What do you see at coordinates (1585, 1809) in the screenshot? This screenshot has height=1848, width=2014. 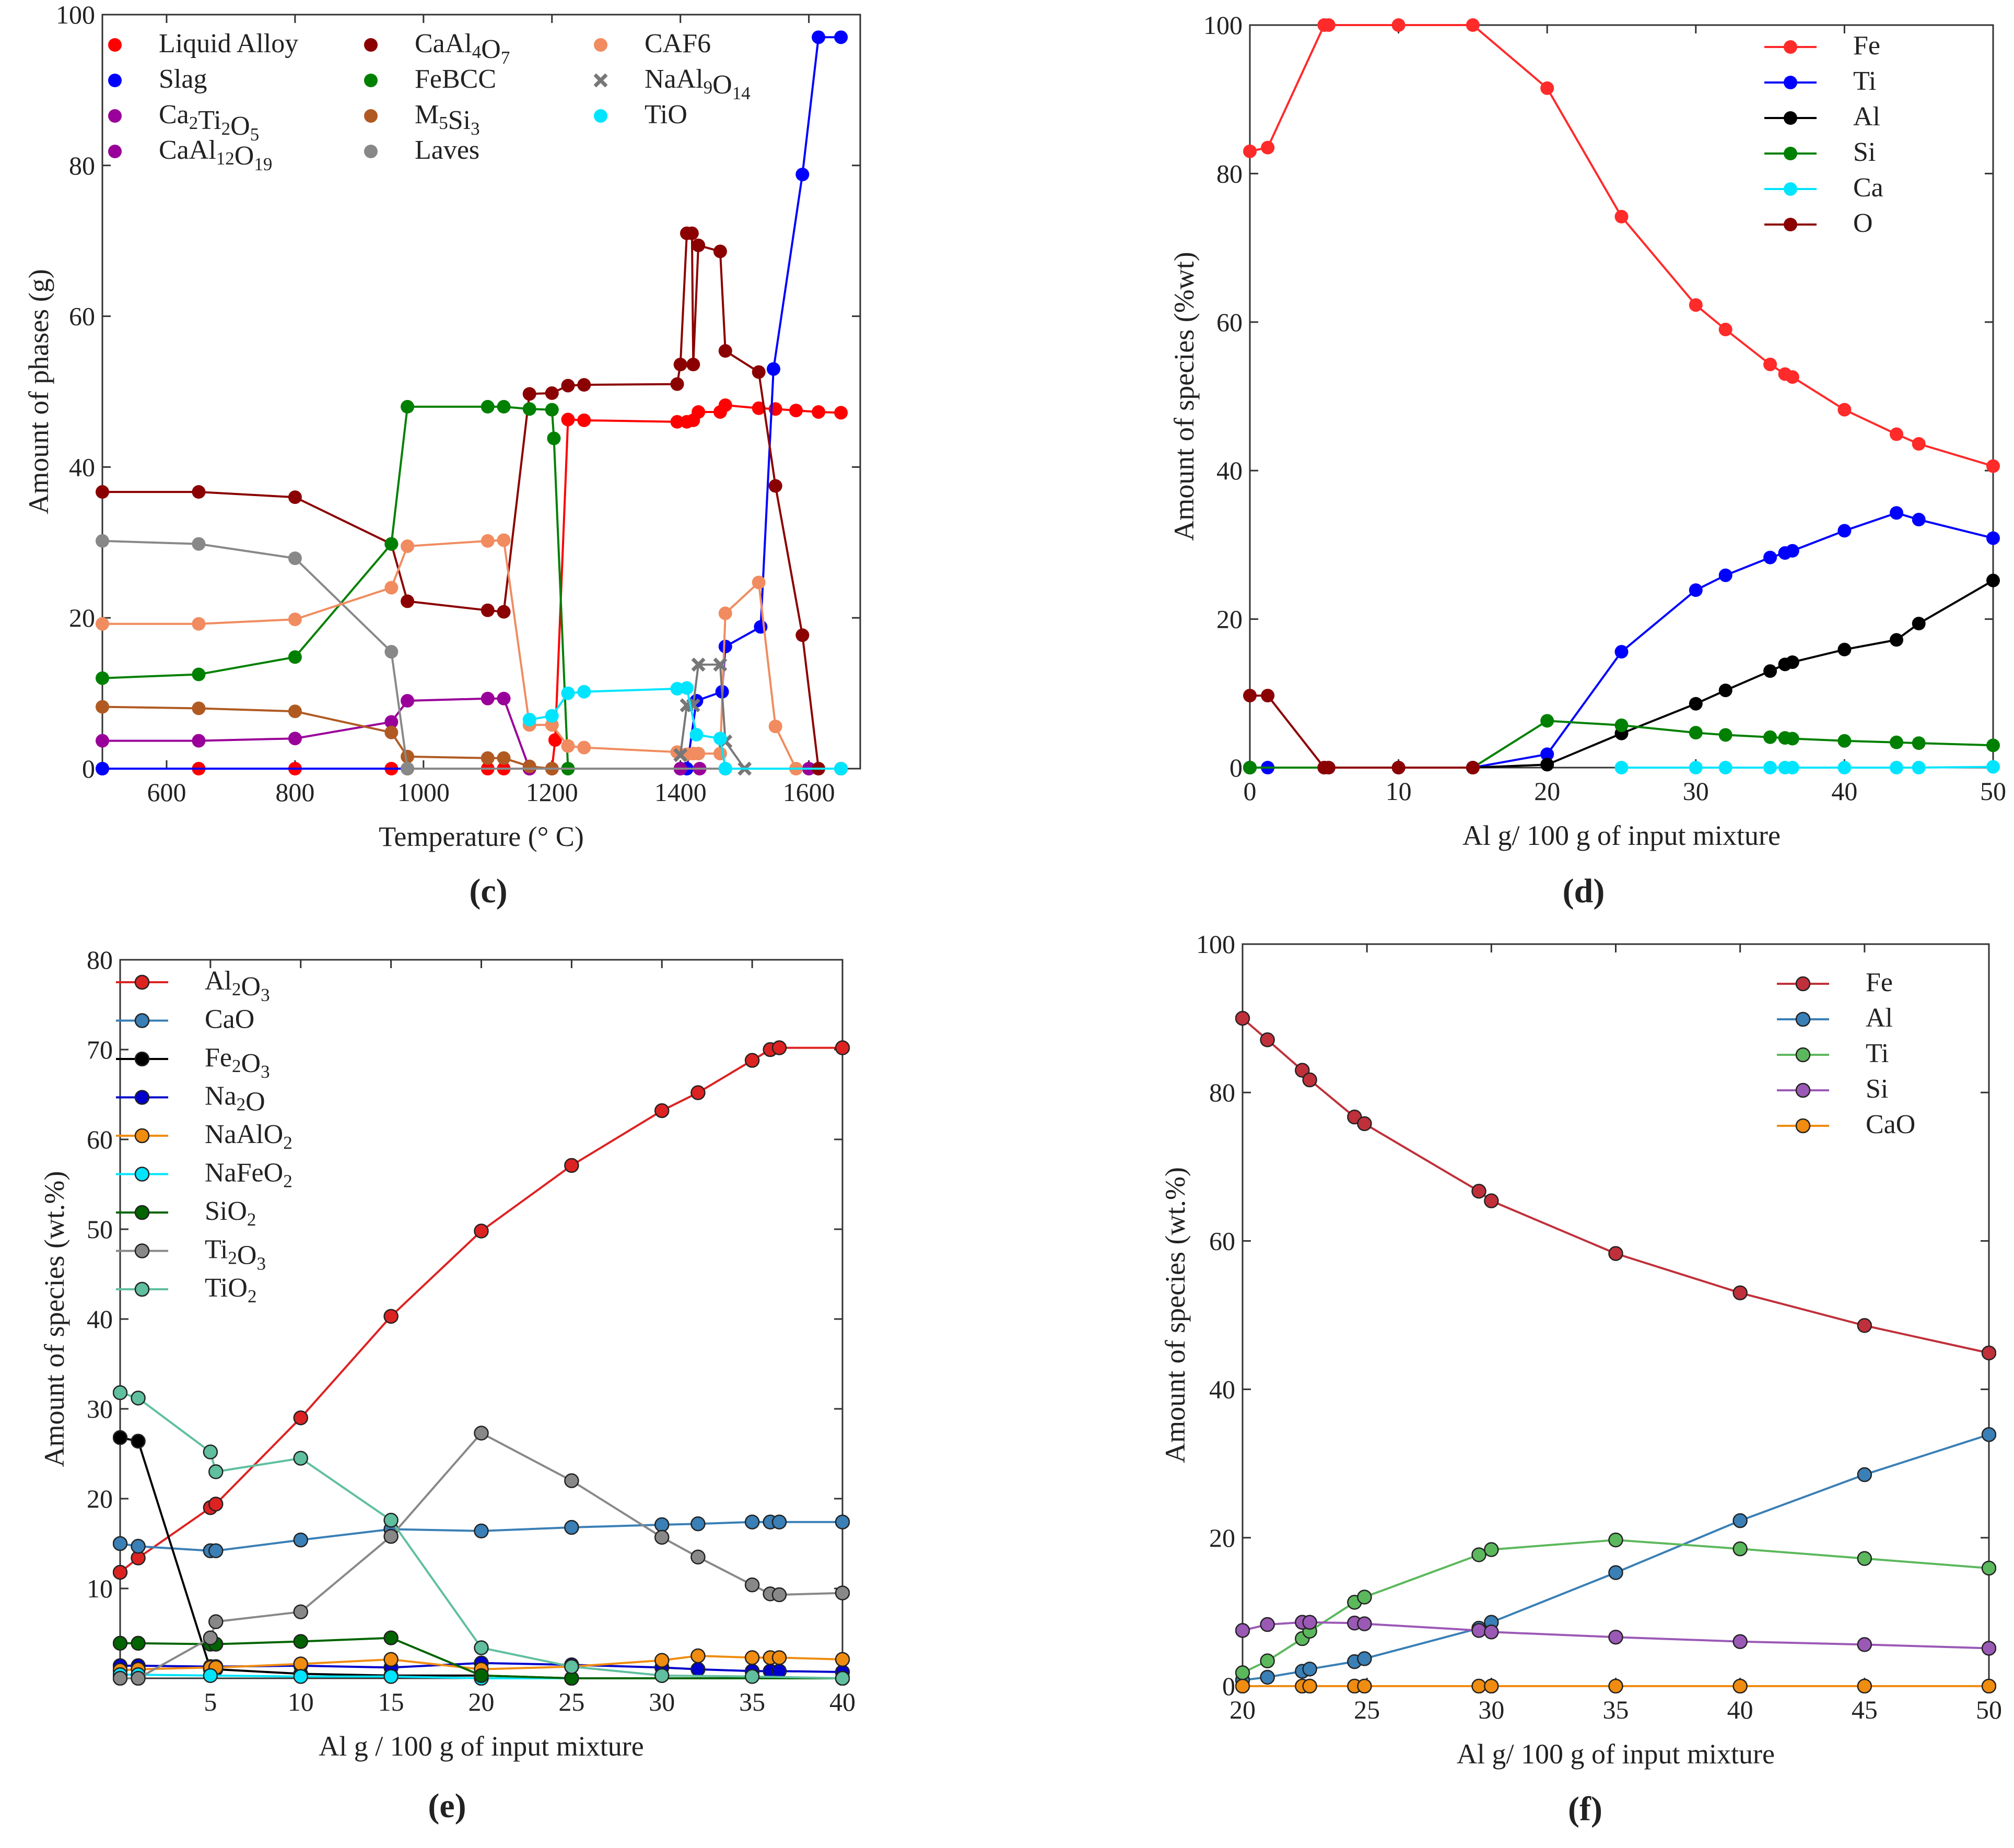 I see `panel-label: (f)` at bounding box center [1585, 1809].